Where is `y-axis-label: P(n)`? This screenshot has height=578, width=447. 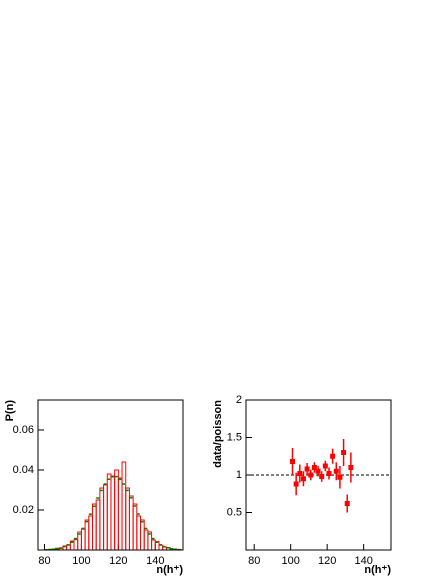 y-axis-label: P(n) is located at coordinates (10, 411).